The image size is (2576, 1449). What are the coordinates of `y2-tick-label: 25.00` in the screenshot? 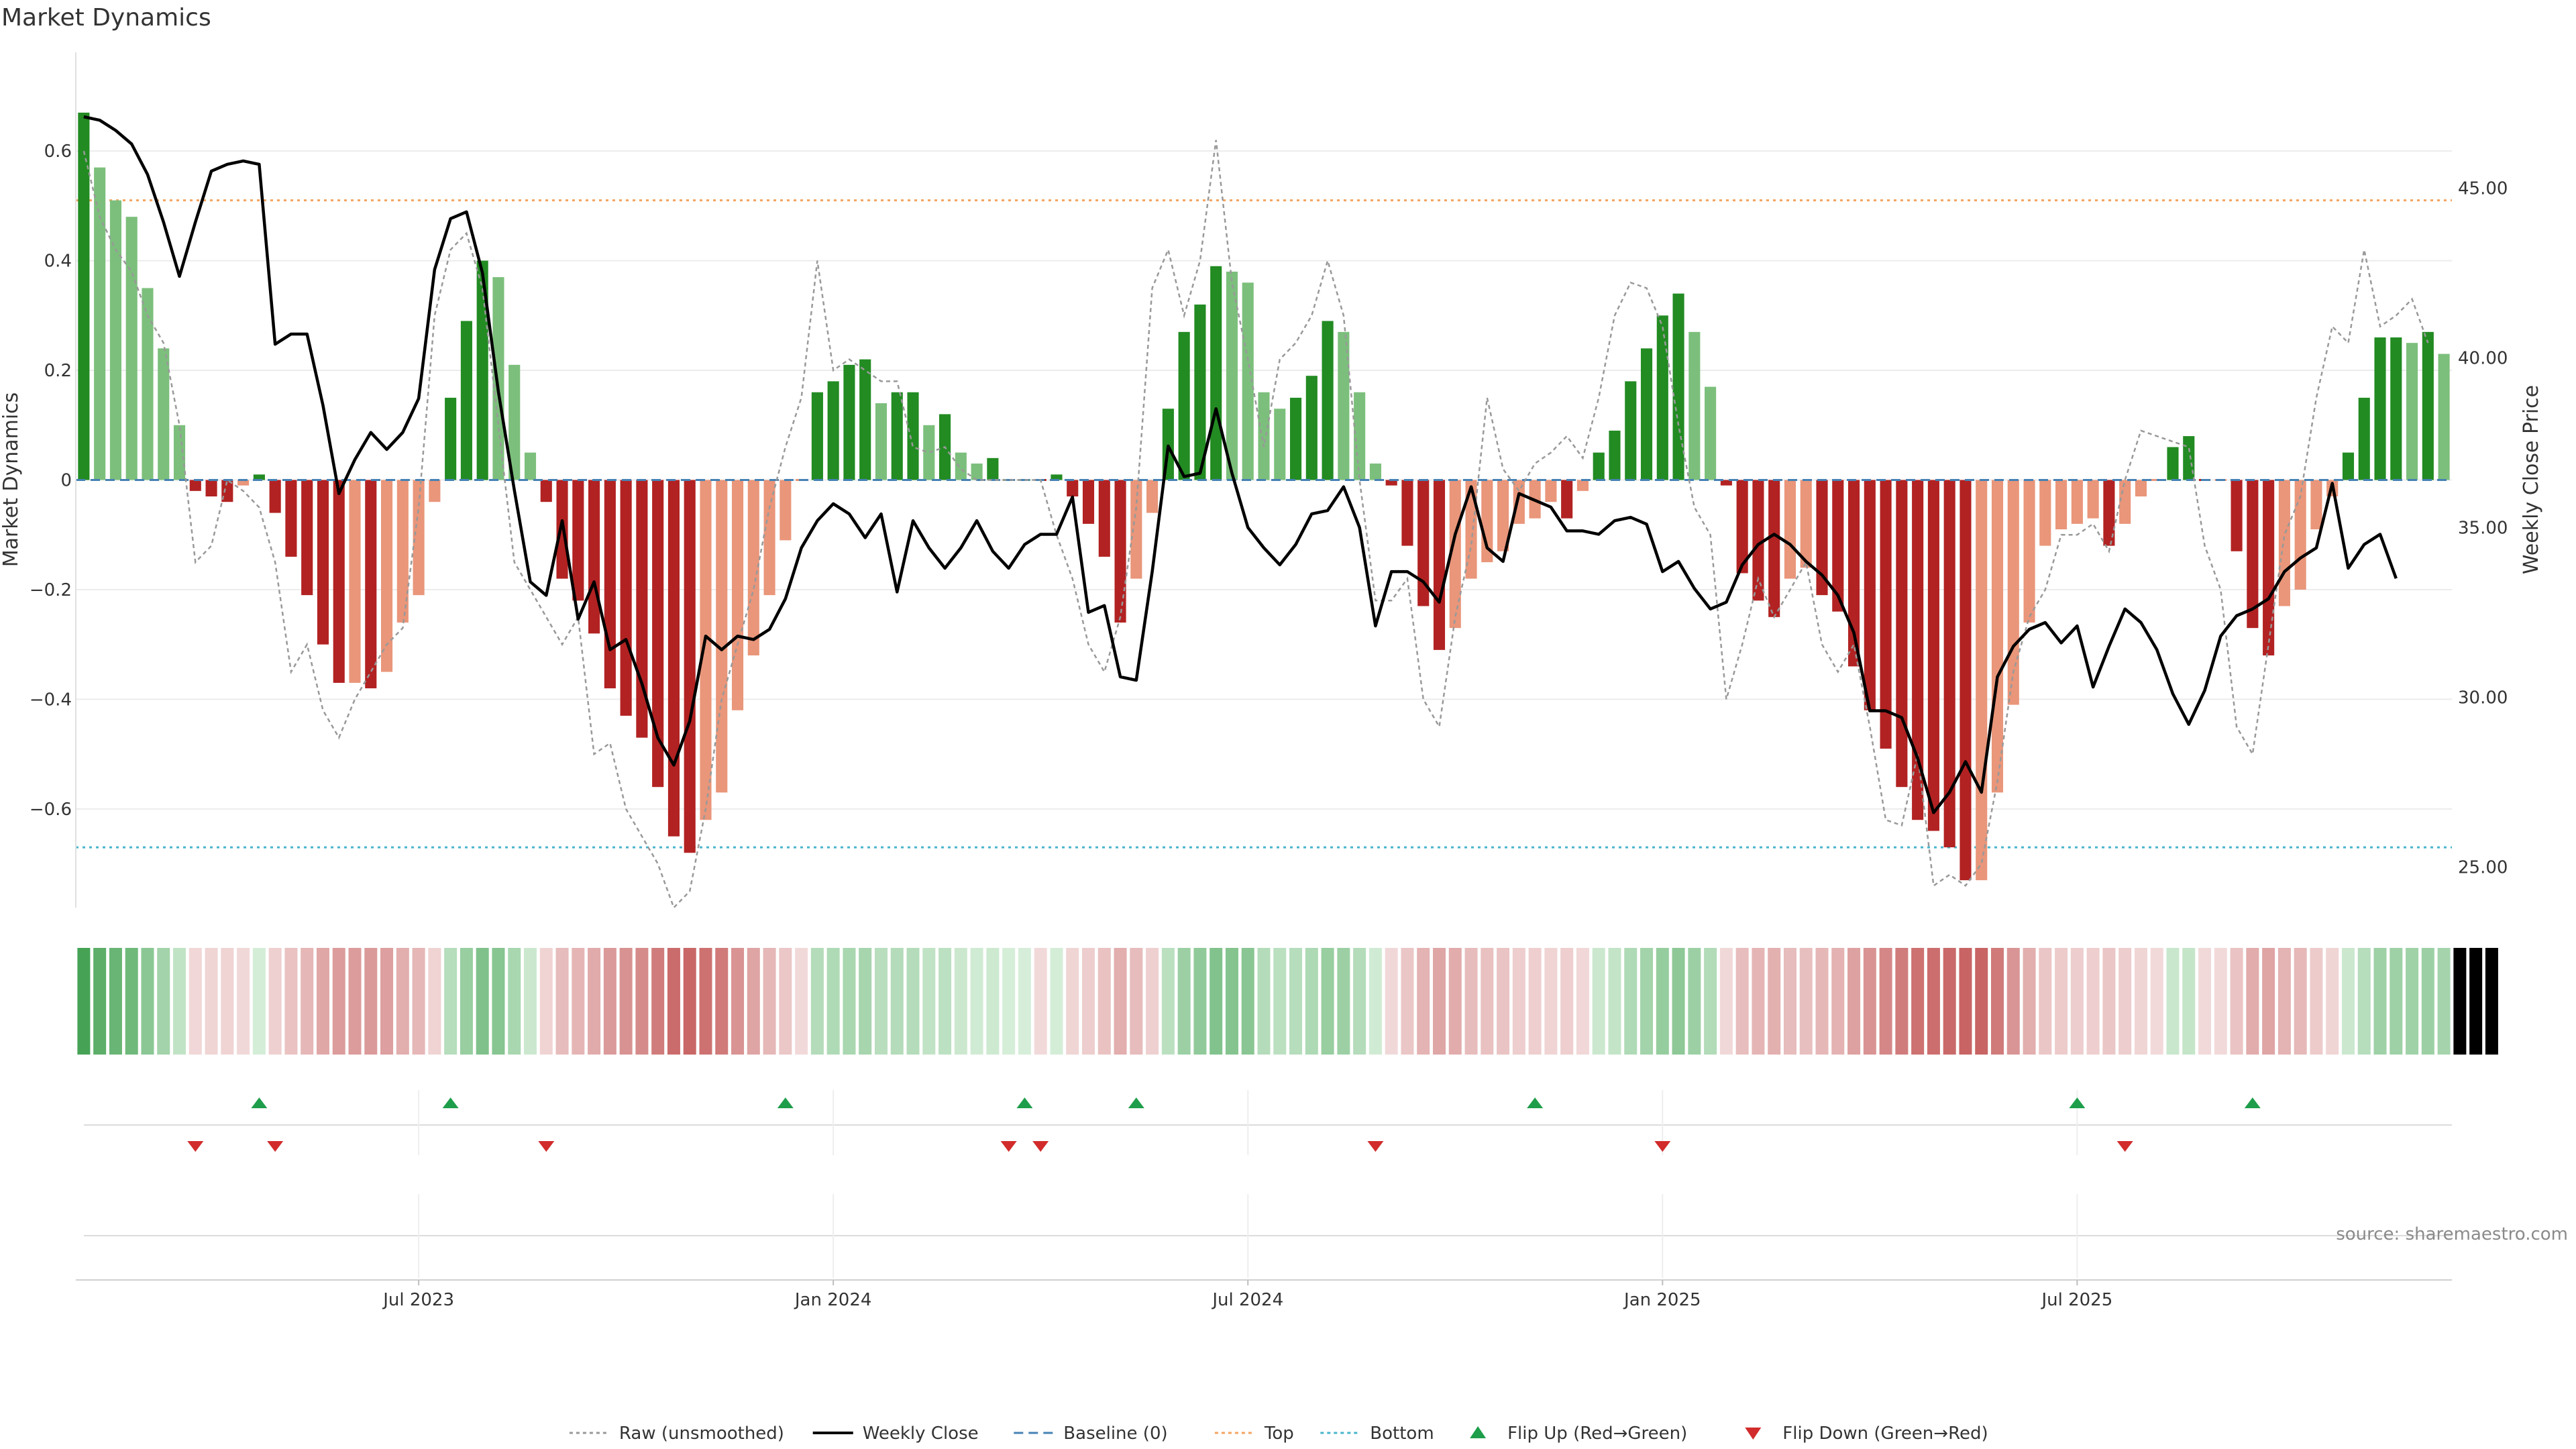 It's located at (2483, 867).